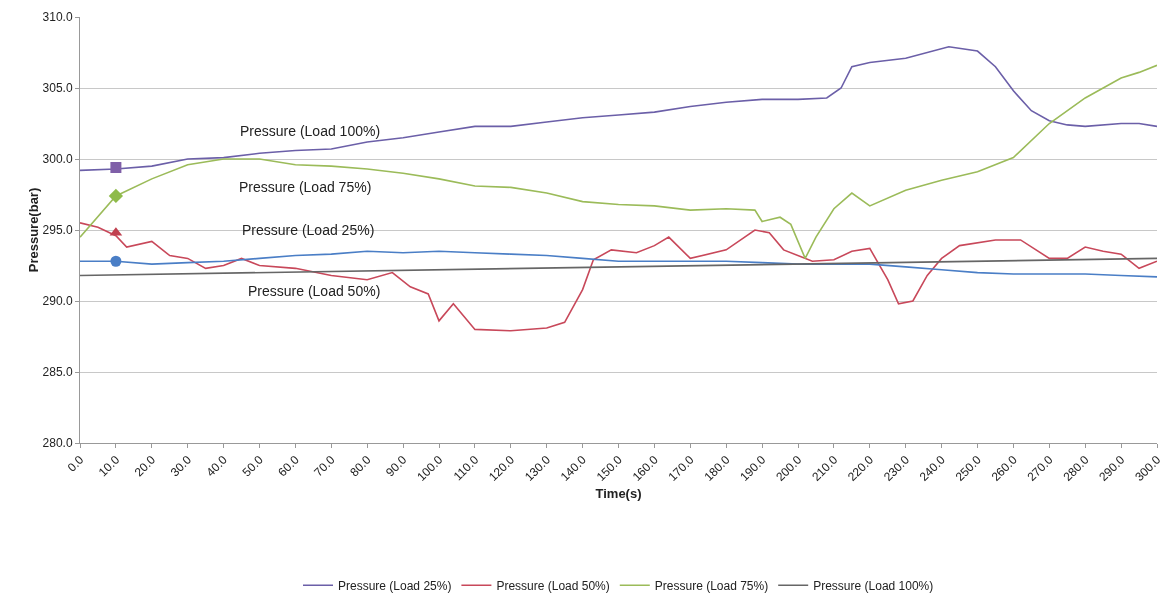  What do you see at coordinates (553, 585) in the screenshot?
I see `legend-label: Pressure (Load 50%)` at bounding box center [553, 585].